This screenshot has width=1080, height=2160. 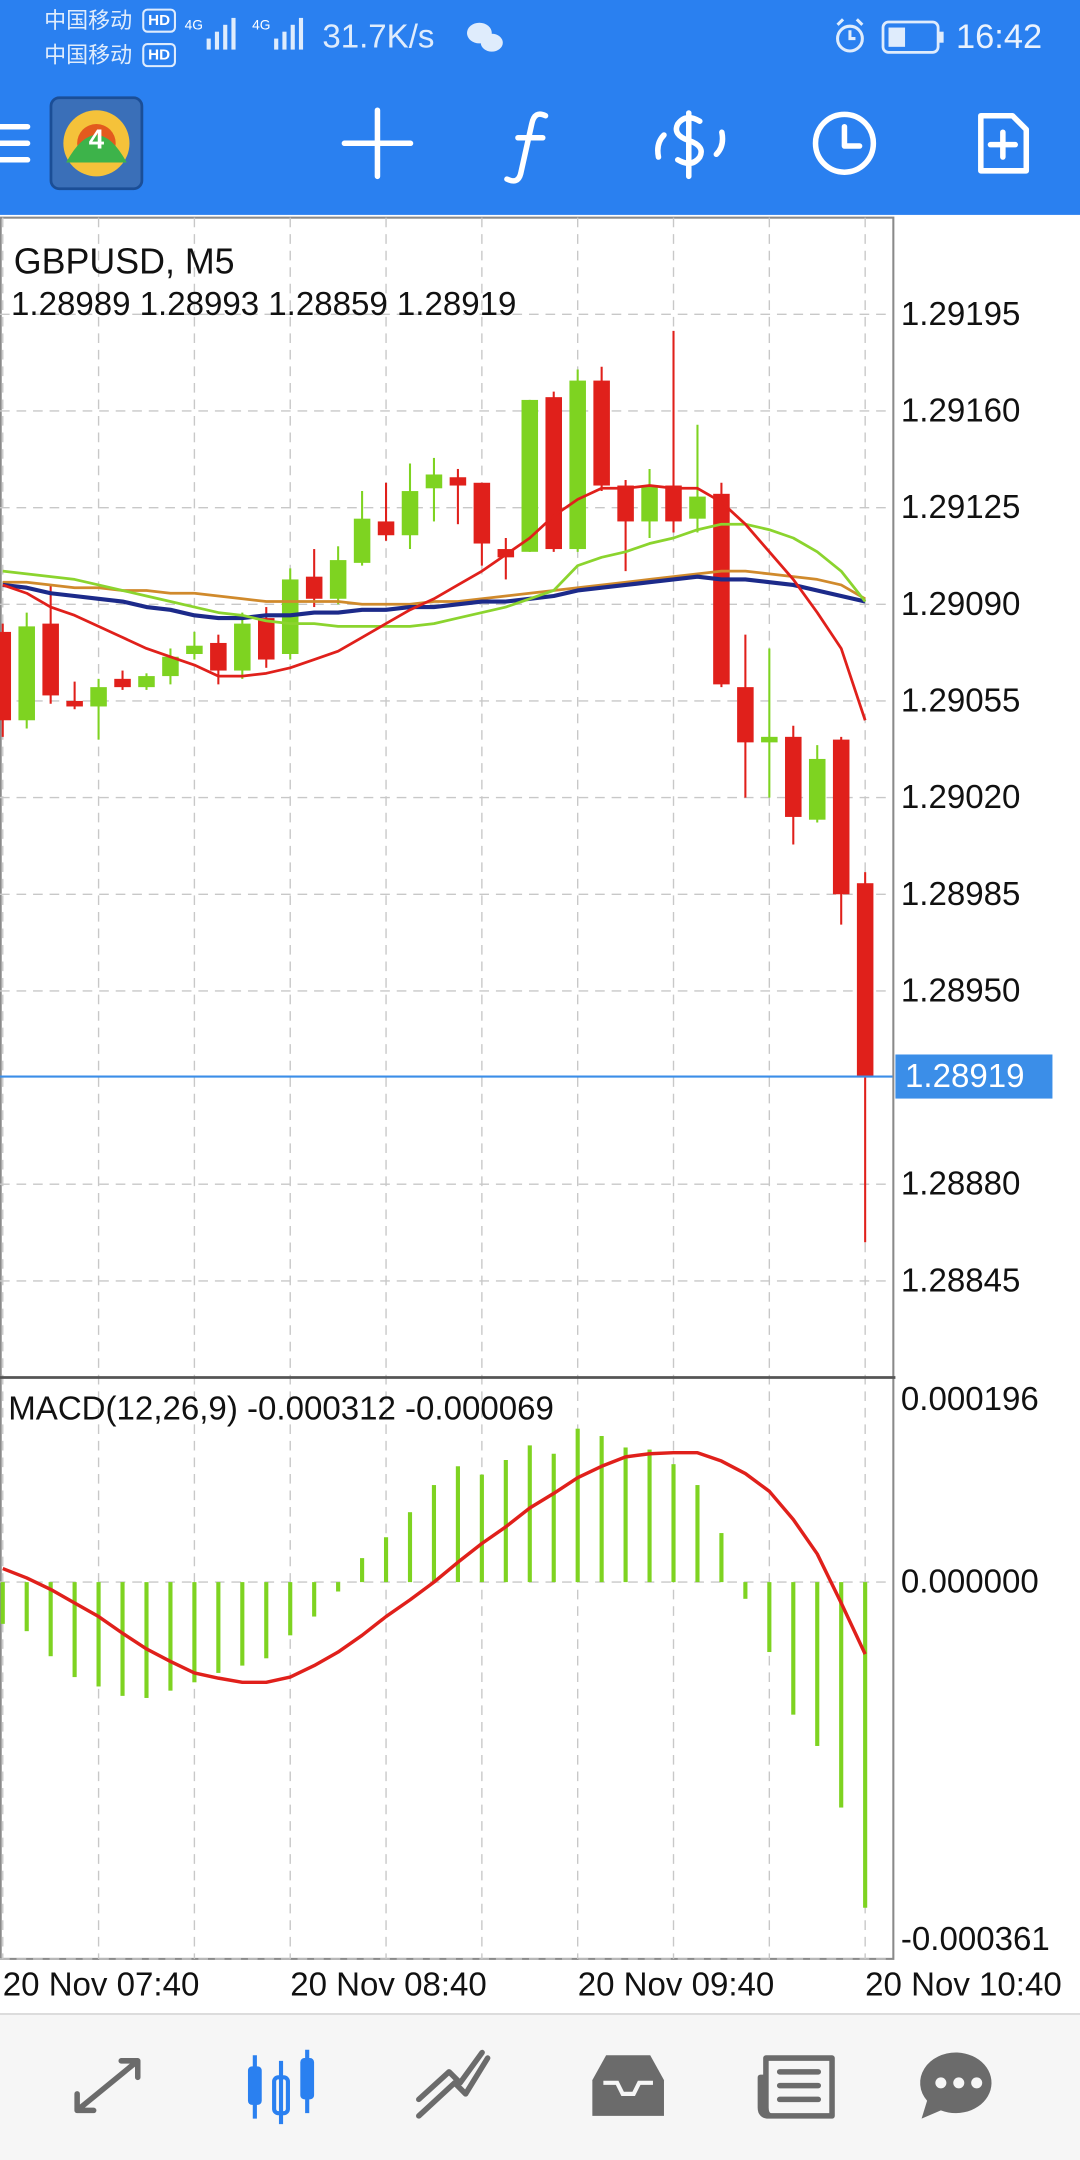 I want to click on y-tick-label: 1.28950, so click(x=960, y=990).